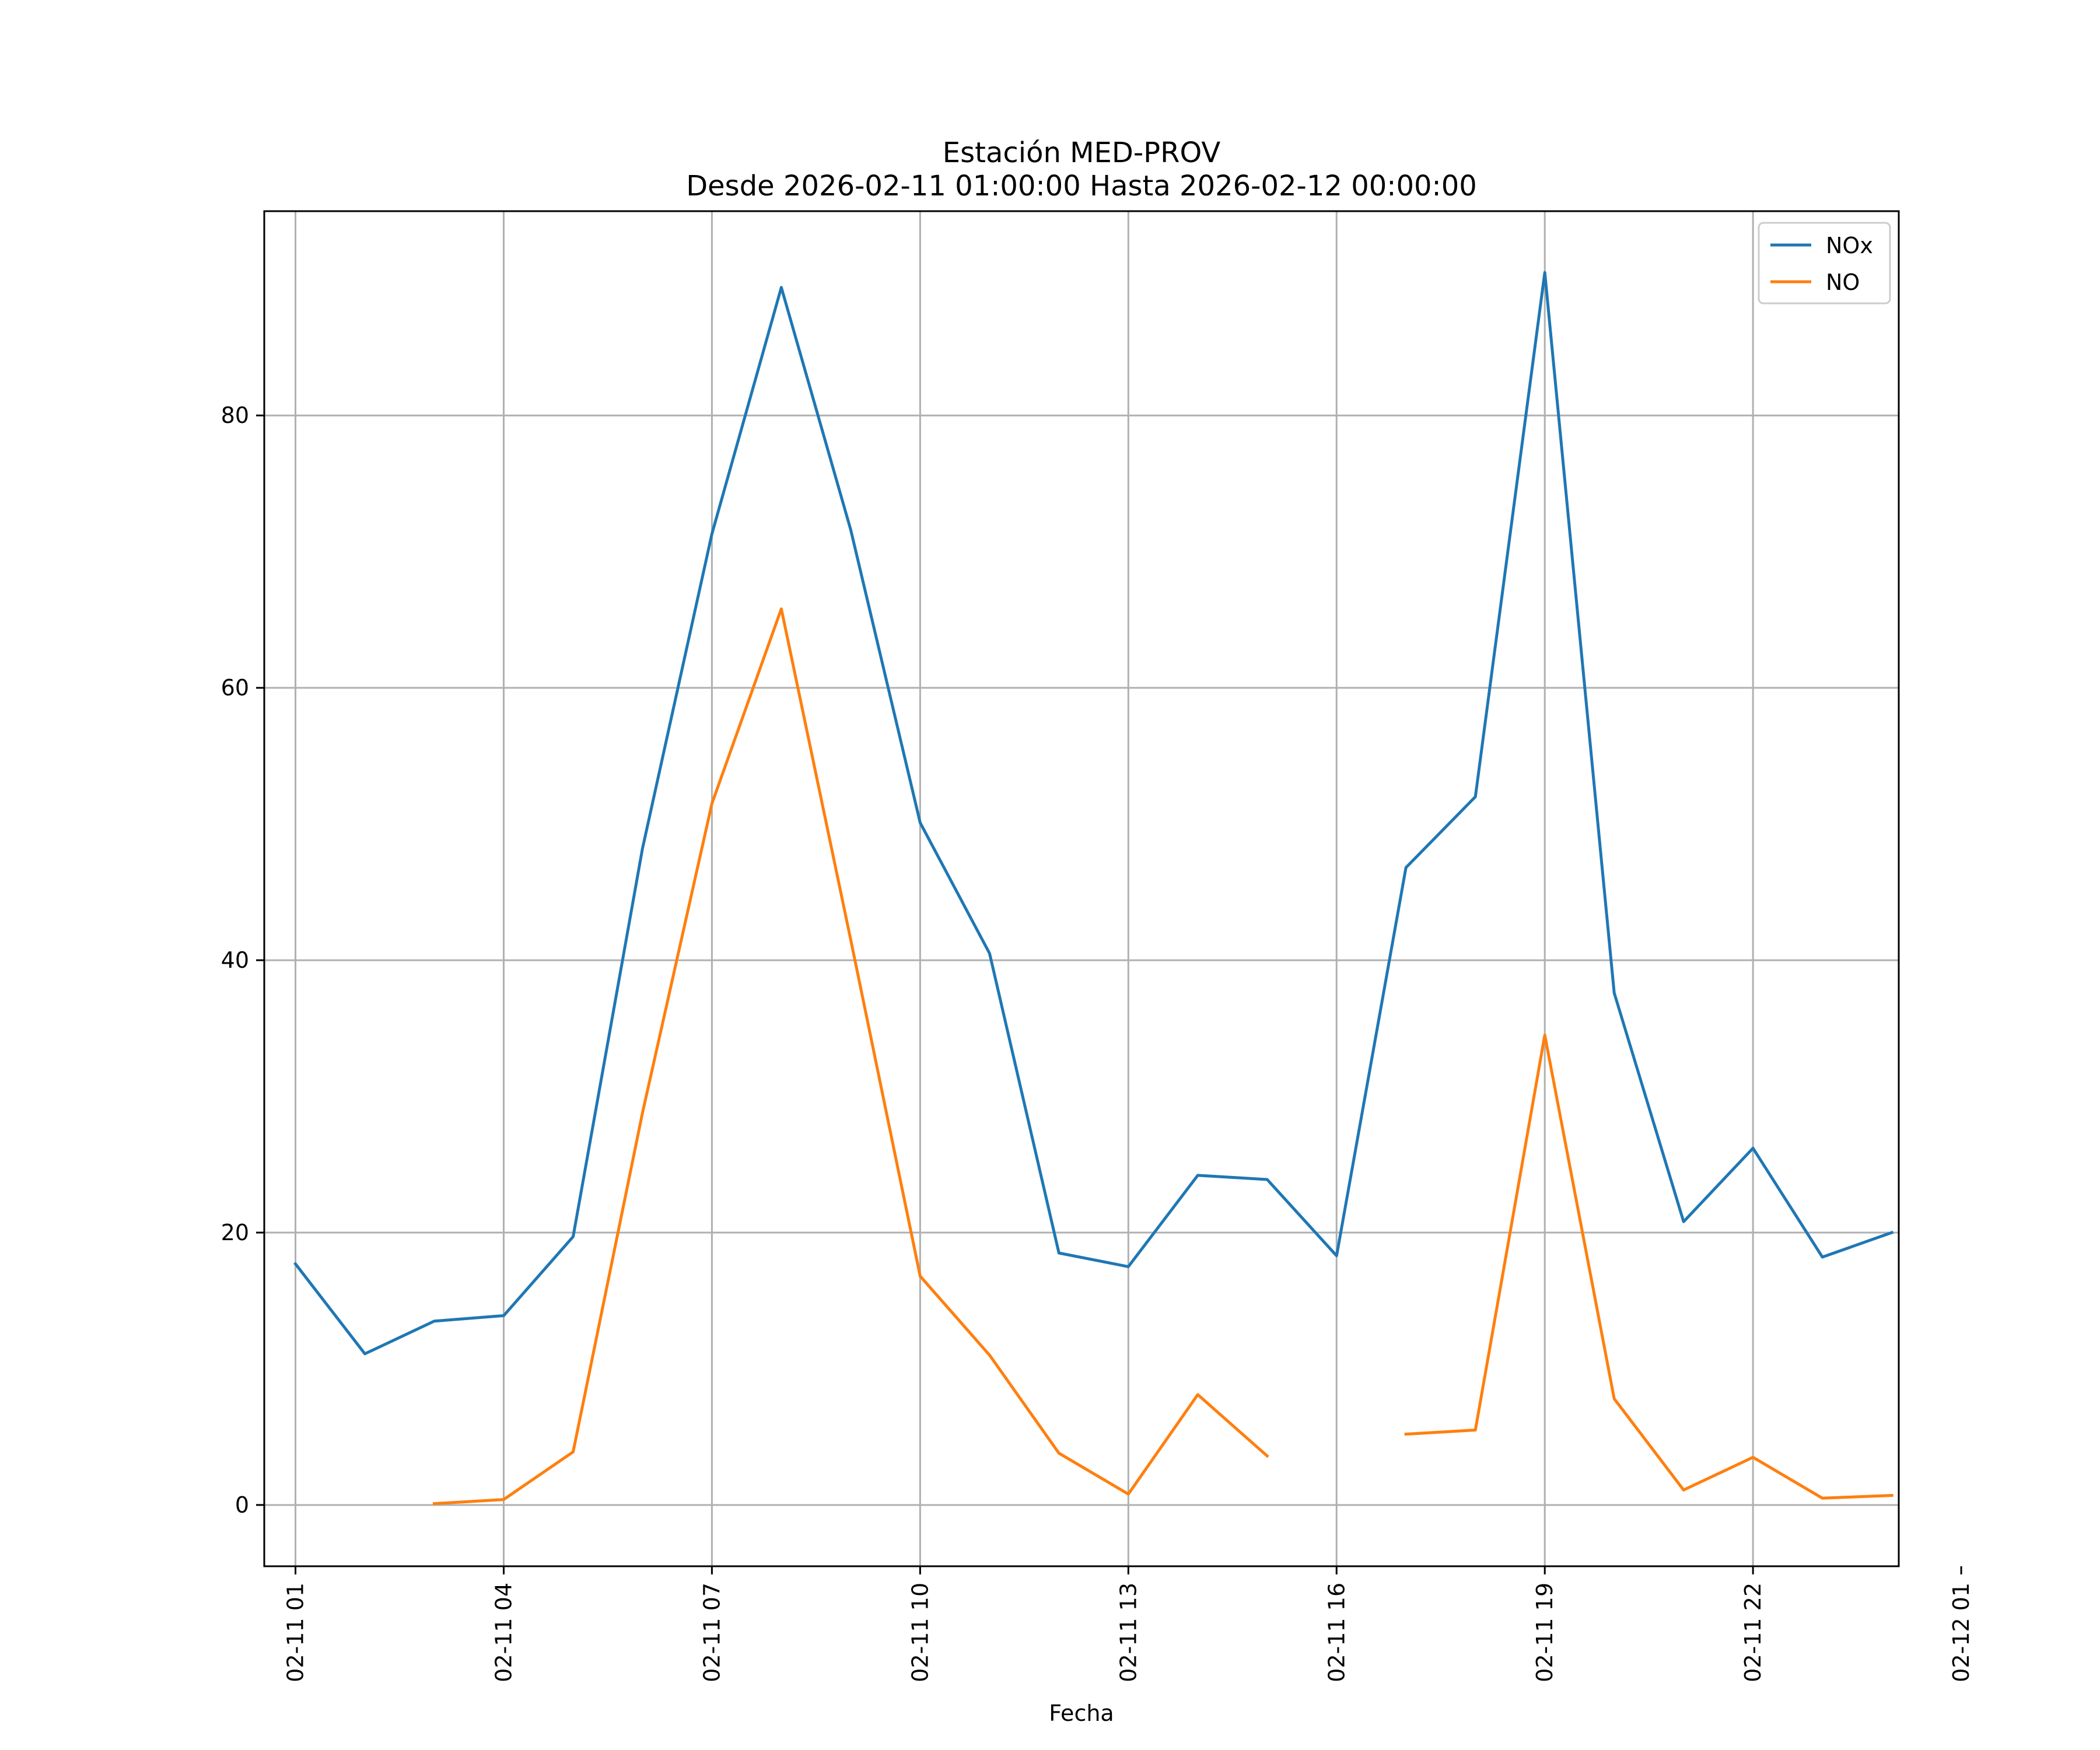  I want to click on y-tick-label: 40, so click(235, 960).